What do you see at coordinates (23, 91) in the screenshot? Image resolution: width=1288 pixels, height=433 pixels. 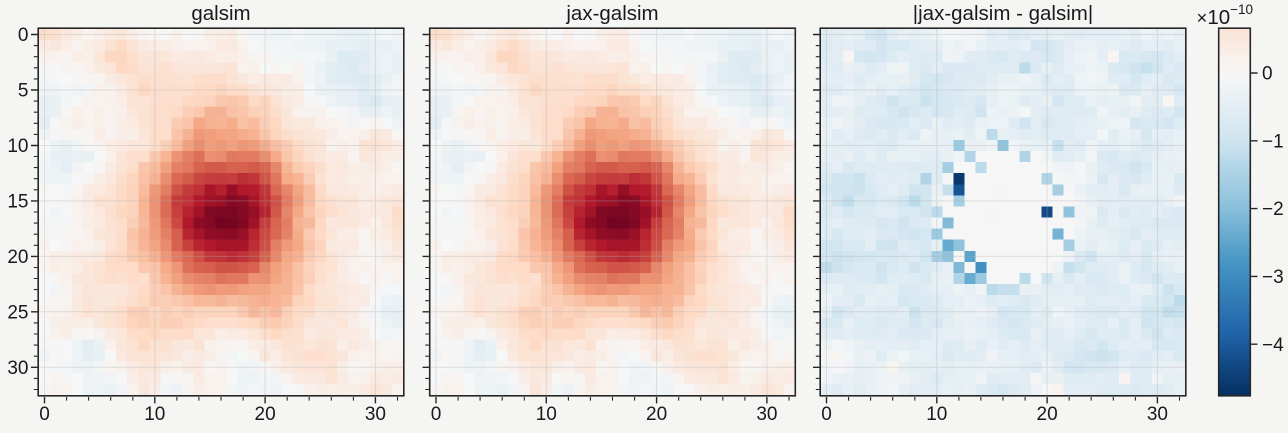 I see `svg-text: 5` at bounding box center [23, 91].